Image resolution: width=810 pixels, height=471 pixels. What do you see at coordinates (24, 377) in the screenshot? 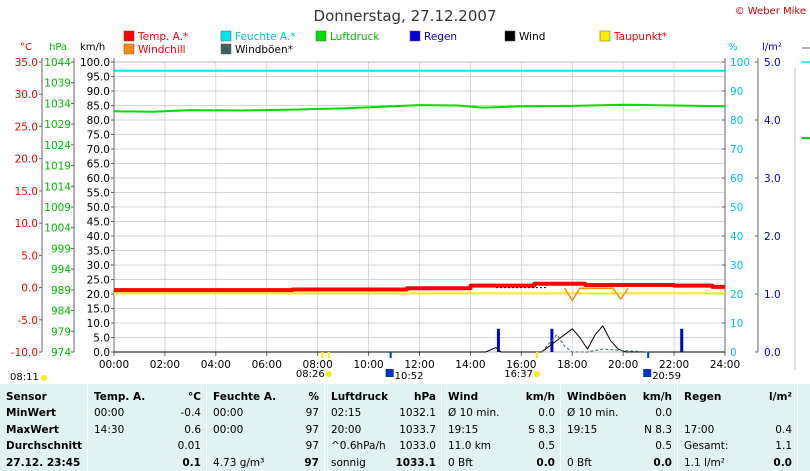
I see `marker-label: 08:11` at bounding box center [24, 377].